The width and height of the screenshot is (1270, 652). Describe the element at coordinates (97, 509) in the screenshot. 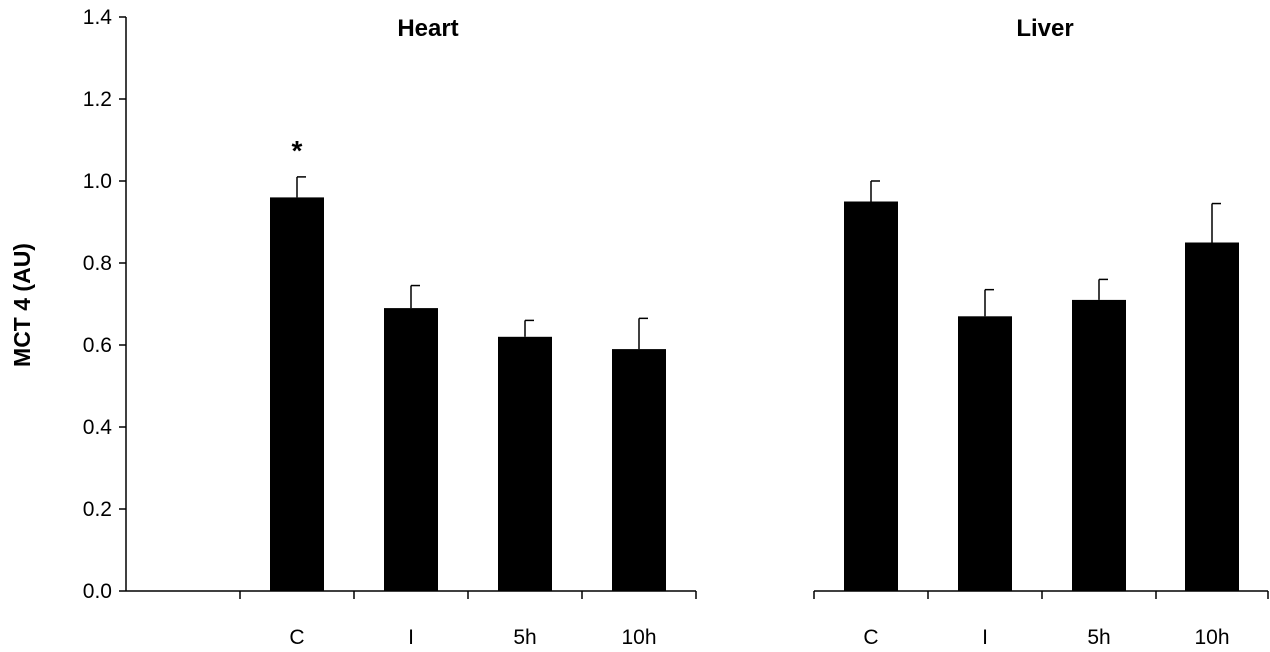

I see `y-tick-label: 0.2` at that location.